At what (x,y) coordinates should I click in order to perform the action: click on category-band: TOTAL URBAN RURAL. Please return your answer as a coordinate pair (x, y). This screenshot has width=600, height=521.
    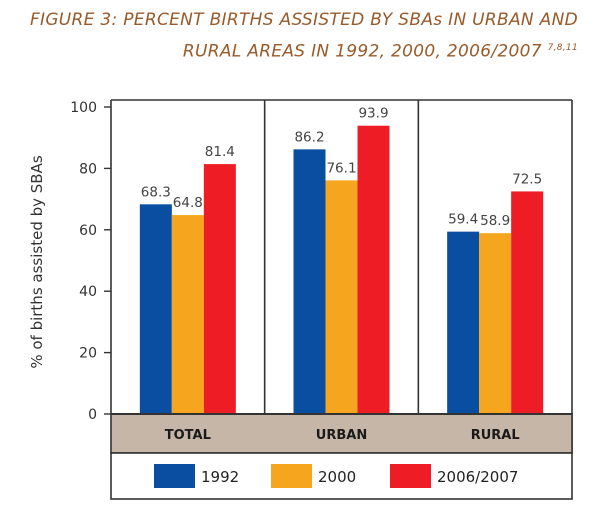
    Looking at the image, I should click on (341, 433).